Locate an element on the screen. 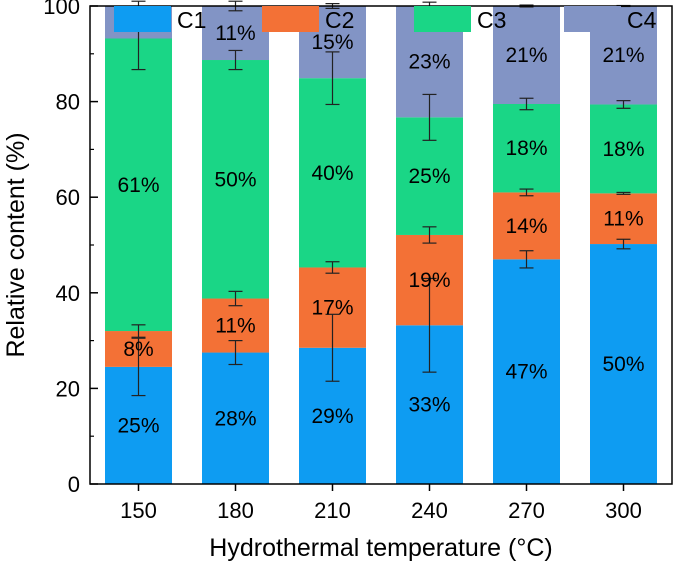 The image size is (685, 566). legend-swatch-c4 is located at coordinates (592, 19).